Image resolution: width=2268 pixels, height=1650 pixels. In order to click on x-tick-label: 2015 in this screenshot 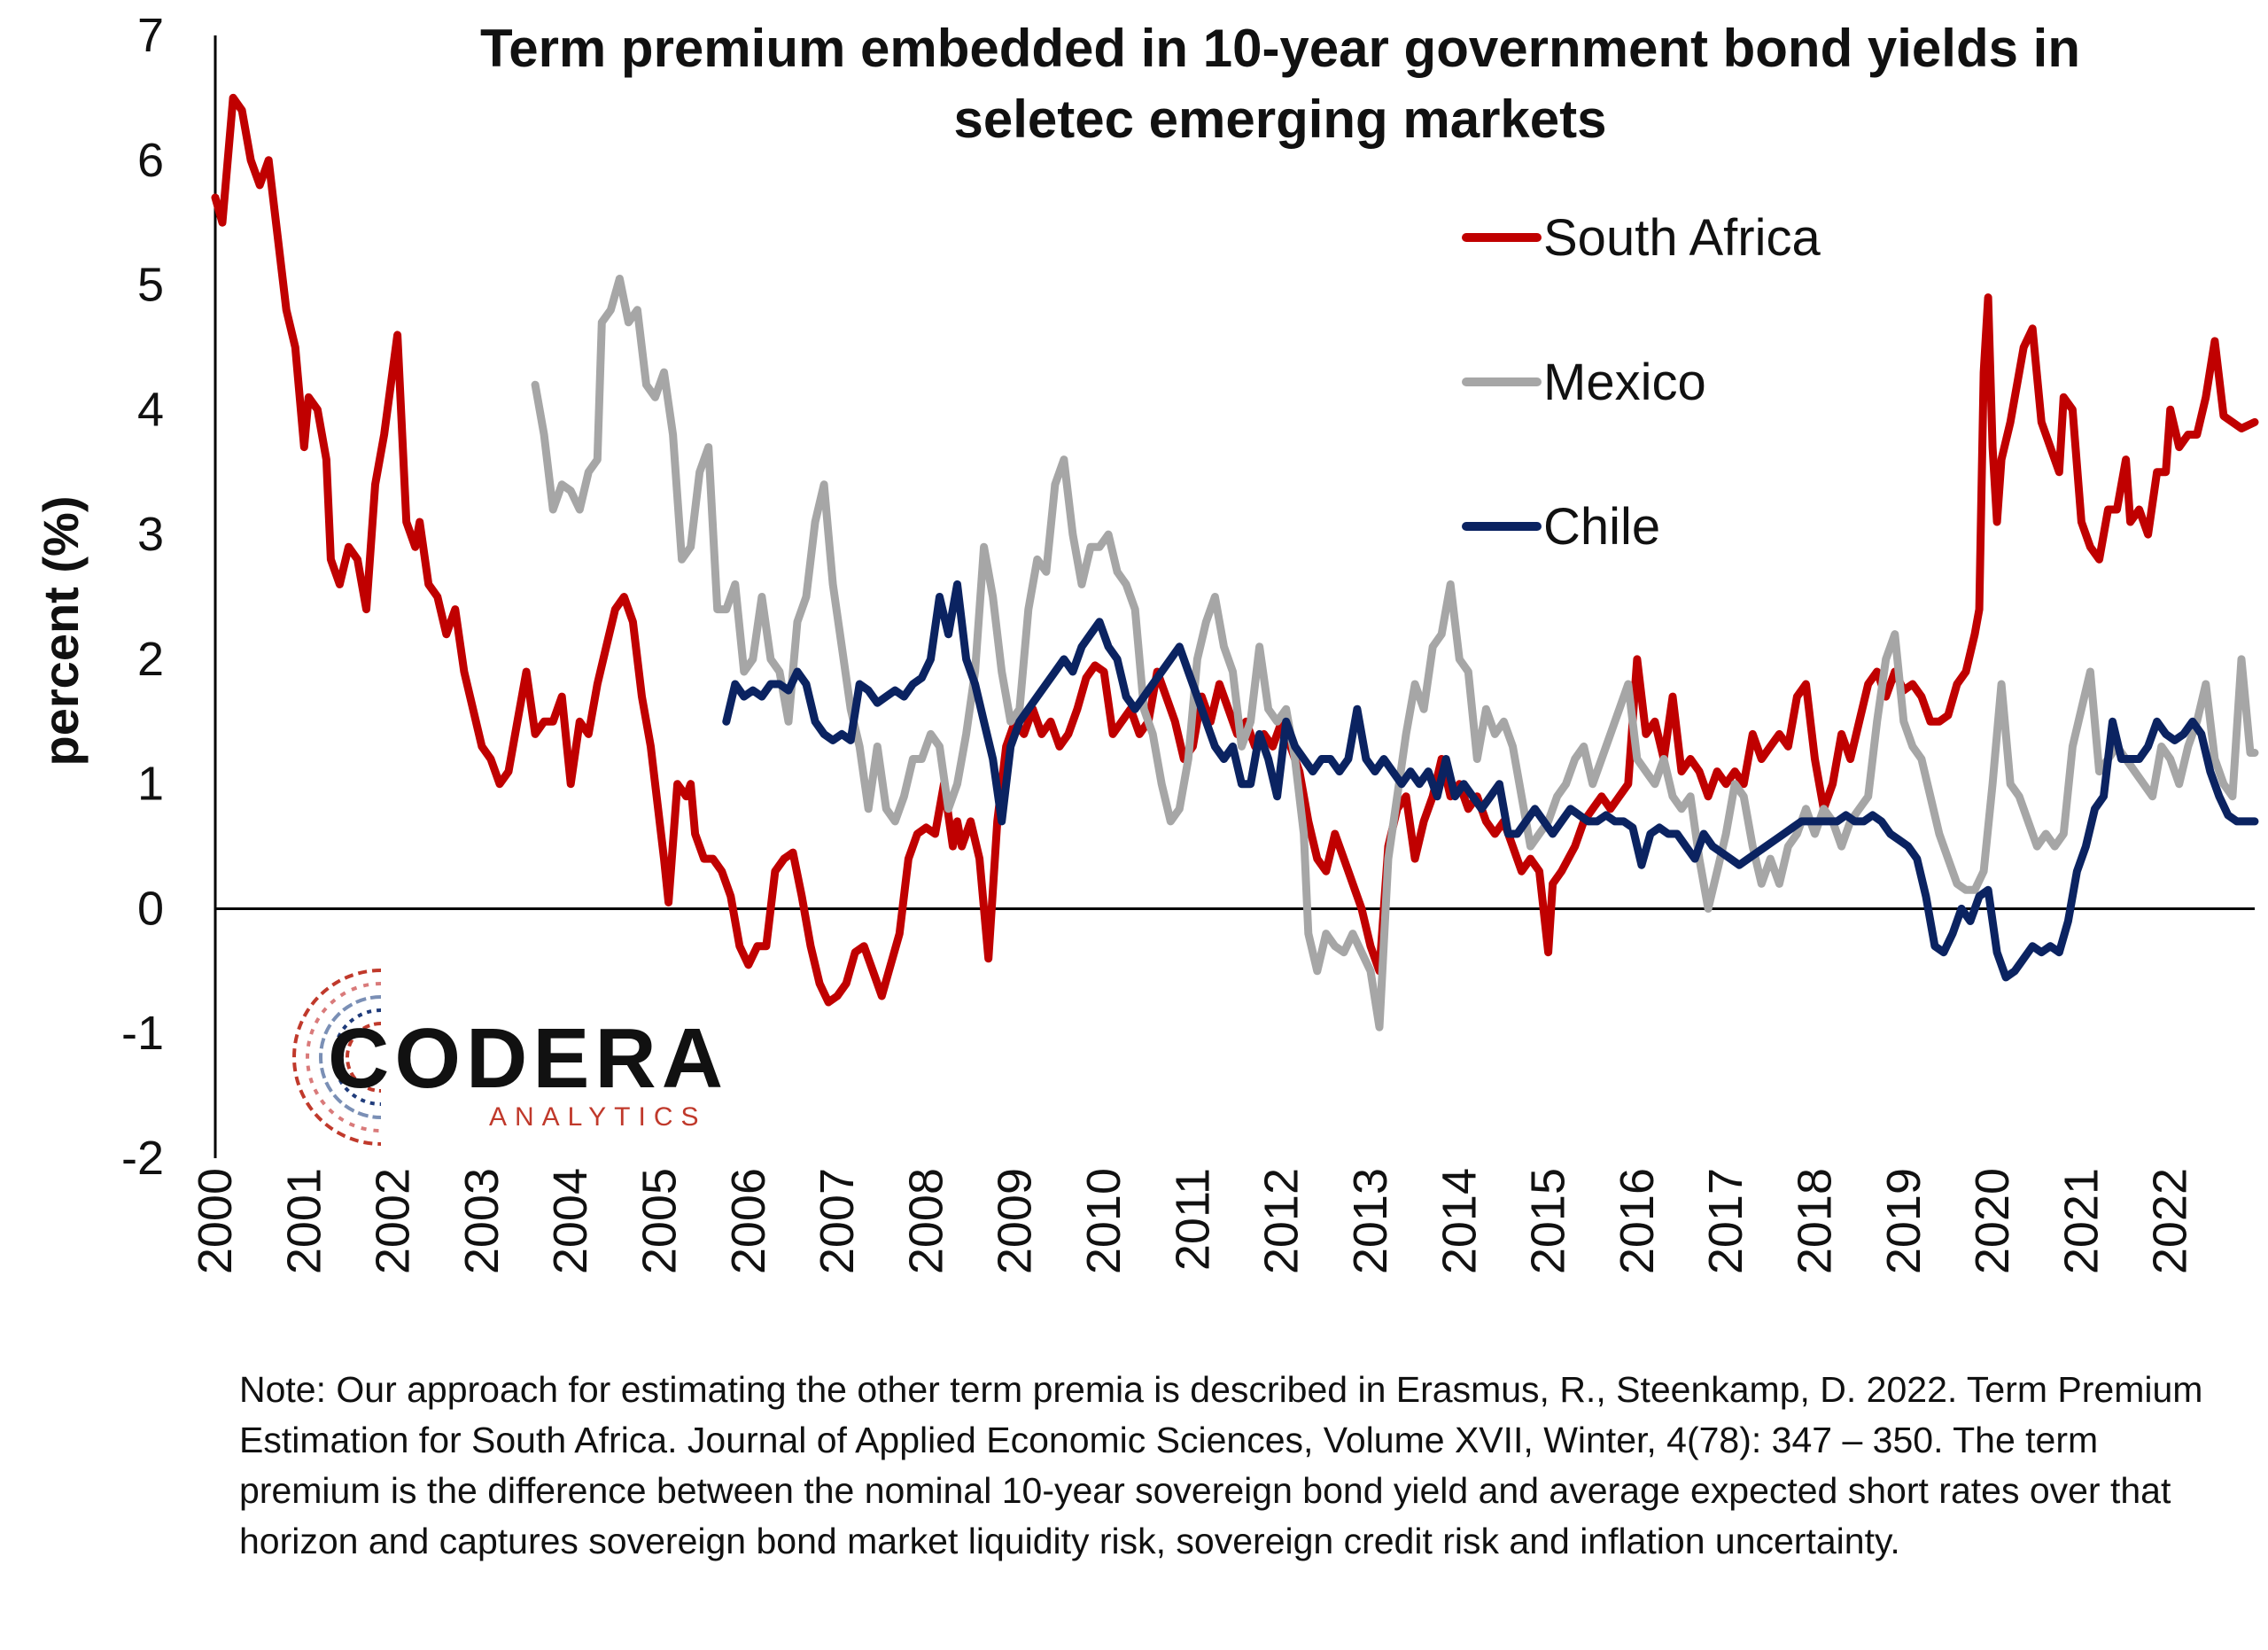, I will do `click(1548, 1221)`.